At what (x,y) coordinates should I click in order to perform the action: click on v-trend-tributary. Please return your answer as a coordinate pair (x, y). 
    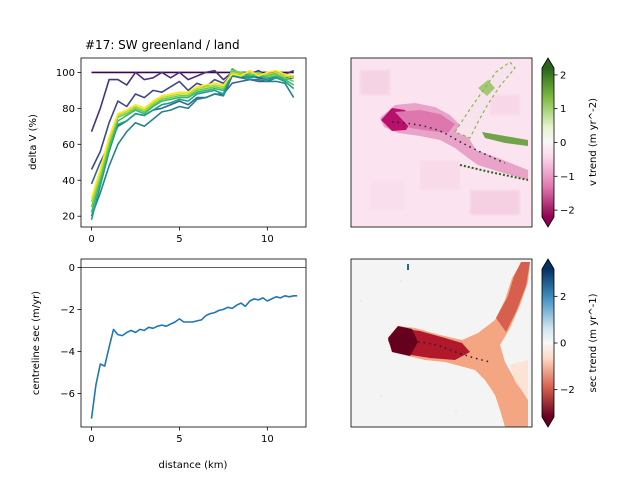
    Looking at the image, I should click on (485, 100).